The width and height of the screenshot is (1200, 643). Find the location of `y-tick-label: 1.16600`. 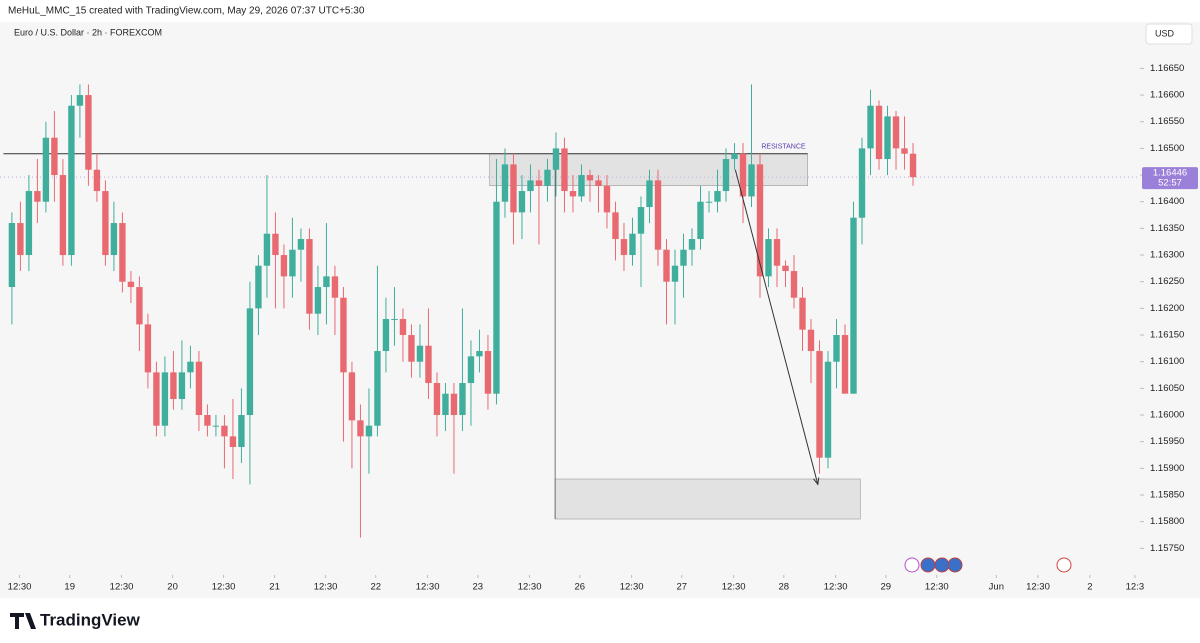

y-tick-label: 1.16600 is located at coordinates (1167, 95).